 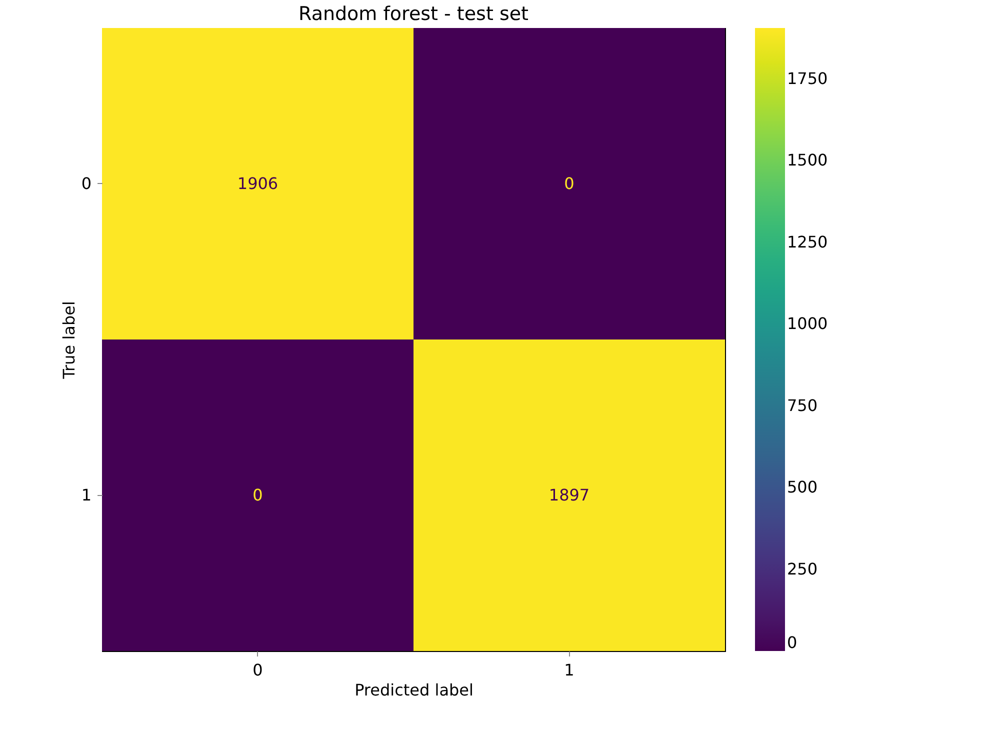 I want to click on chart-title: Random forest - test set, so click(x=413, y=14).